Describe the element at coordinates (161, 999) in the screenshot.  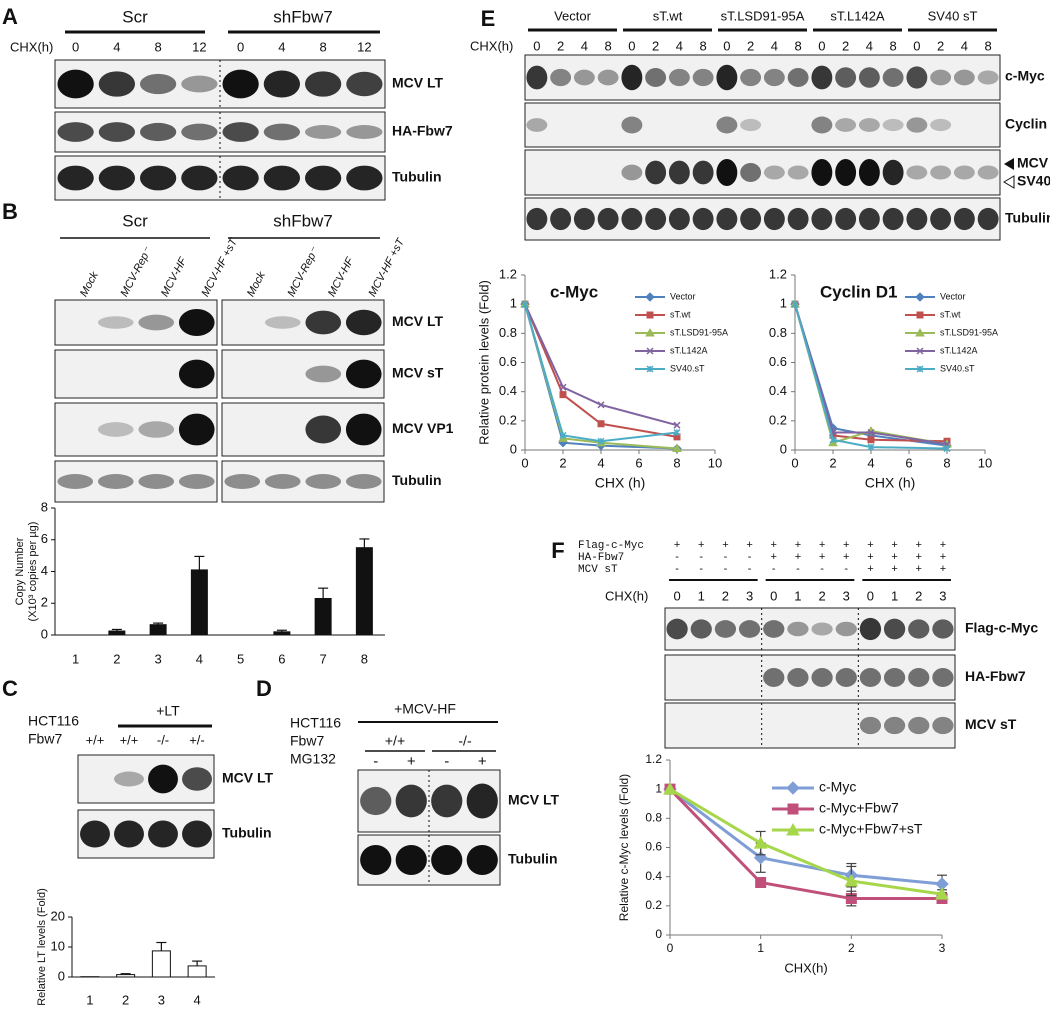
I see `x-tick-label: 3` at that location.